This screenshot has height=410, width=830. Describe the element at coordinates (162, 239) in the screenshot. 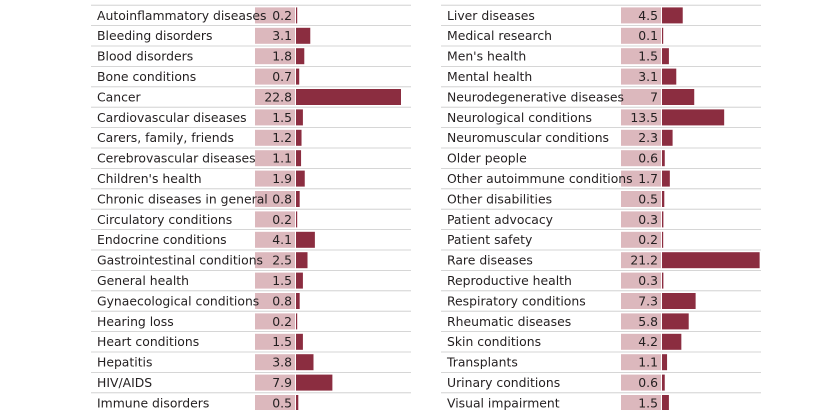

I see `category-label: Endocrine conditions` at that location.